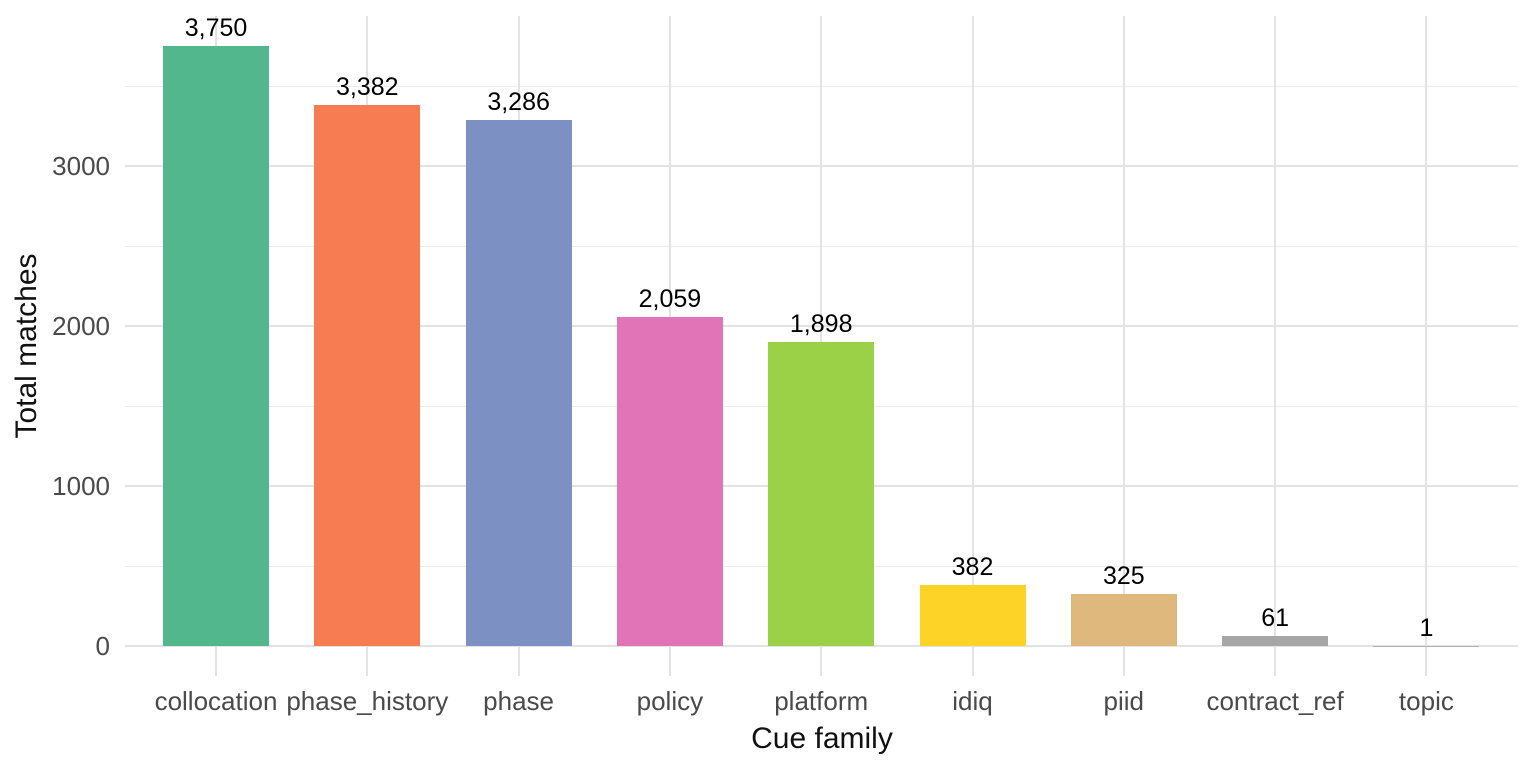 The height and width of the screenshot is (768, 1536). I want to click on bar-policy, so click(669, 481).